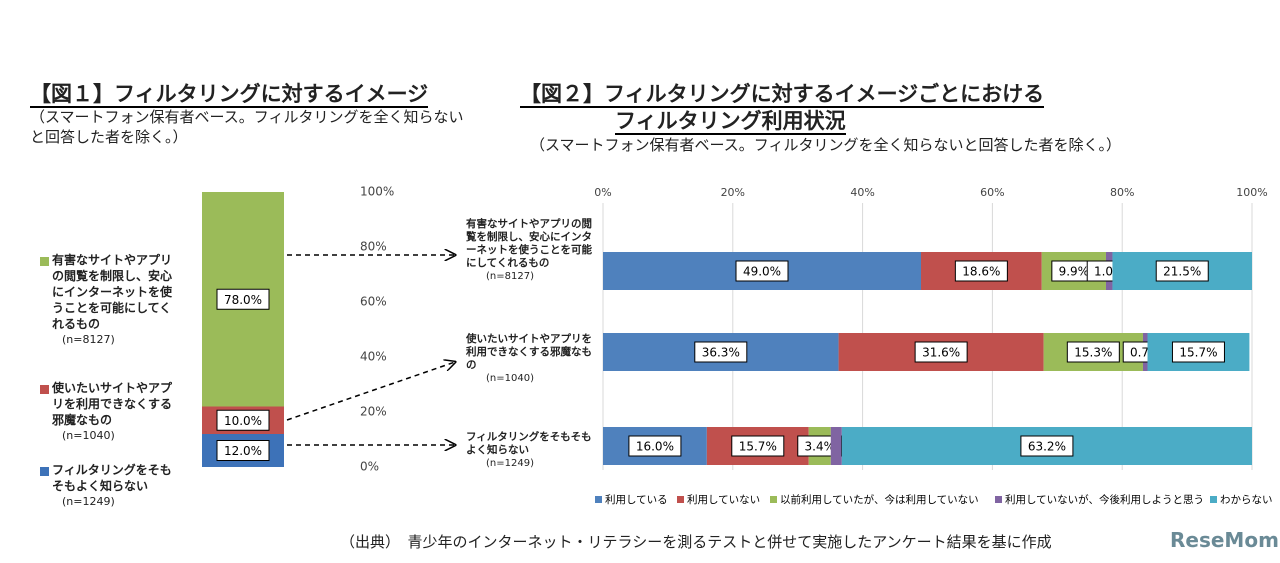 This screenshot has width=1280, height=563. Describe the element at coordinates (1251, 192) in the screenshot. I see `x-tick-label: 100%` at that location.